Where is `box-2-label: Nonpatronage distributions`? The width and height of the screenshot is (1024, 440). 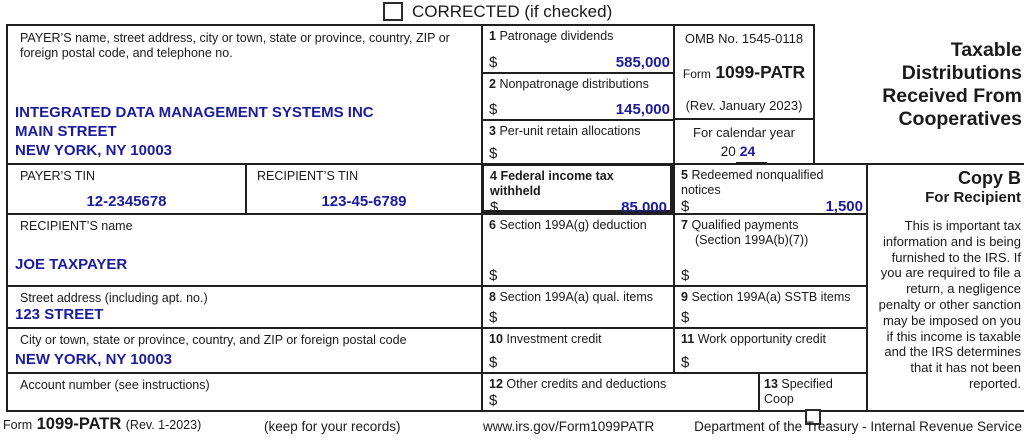 box-2-label: Nonpatronage distributions is located at coordinates (574, 84).